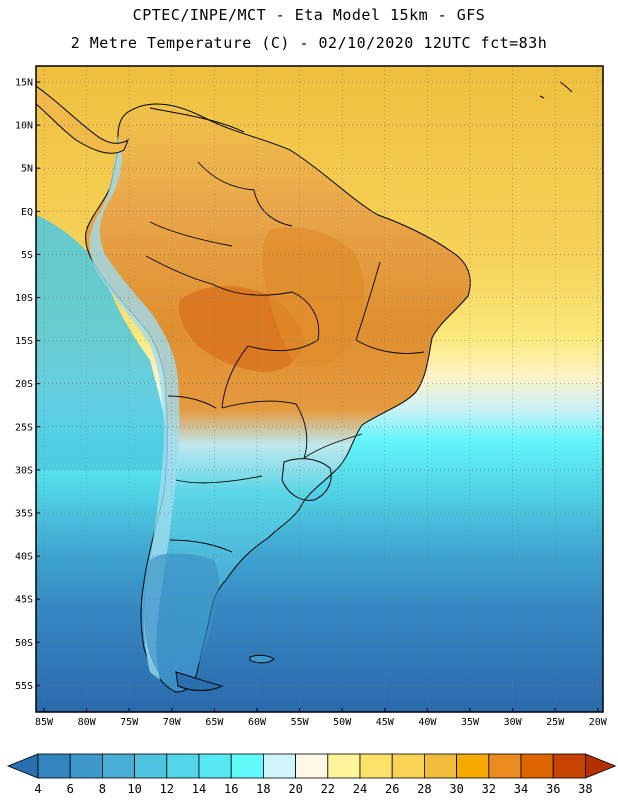 The width and height of the screenshot is (618, 800). I want to click on latitude-label: 10N, so click(24, 126).